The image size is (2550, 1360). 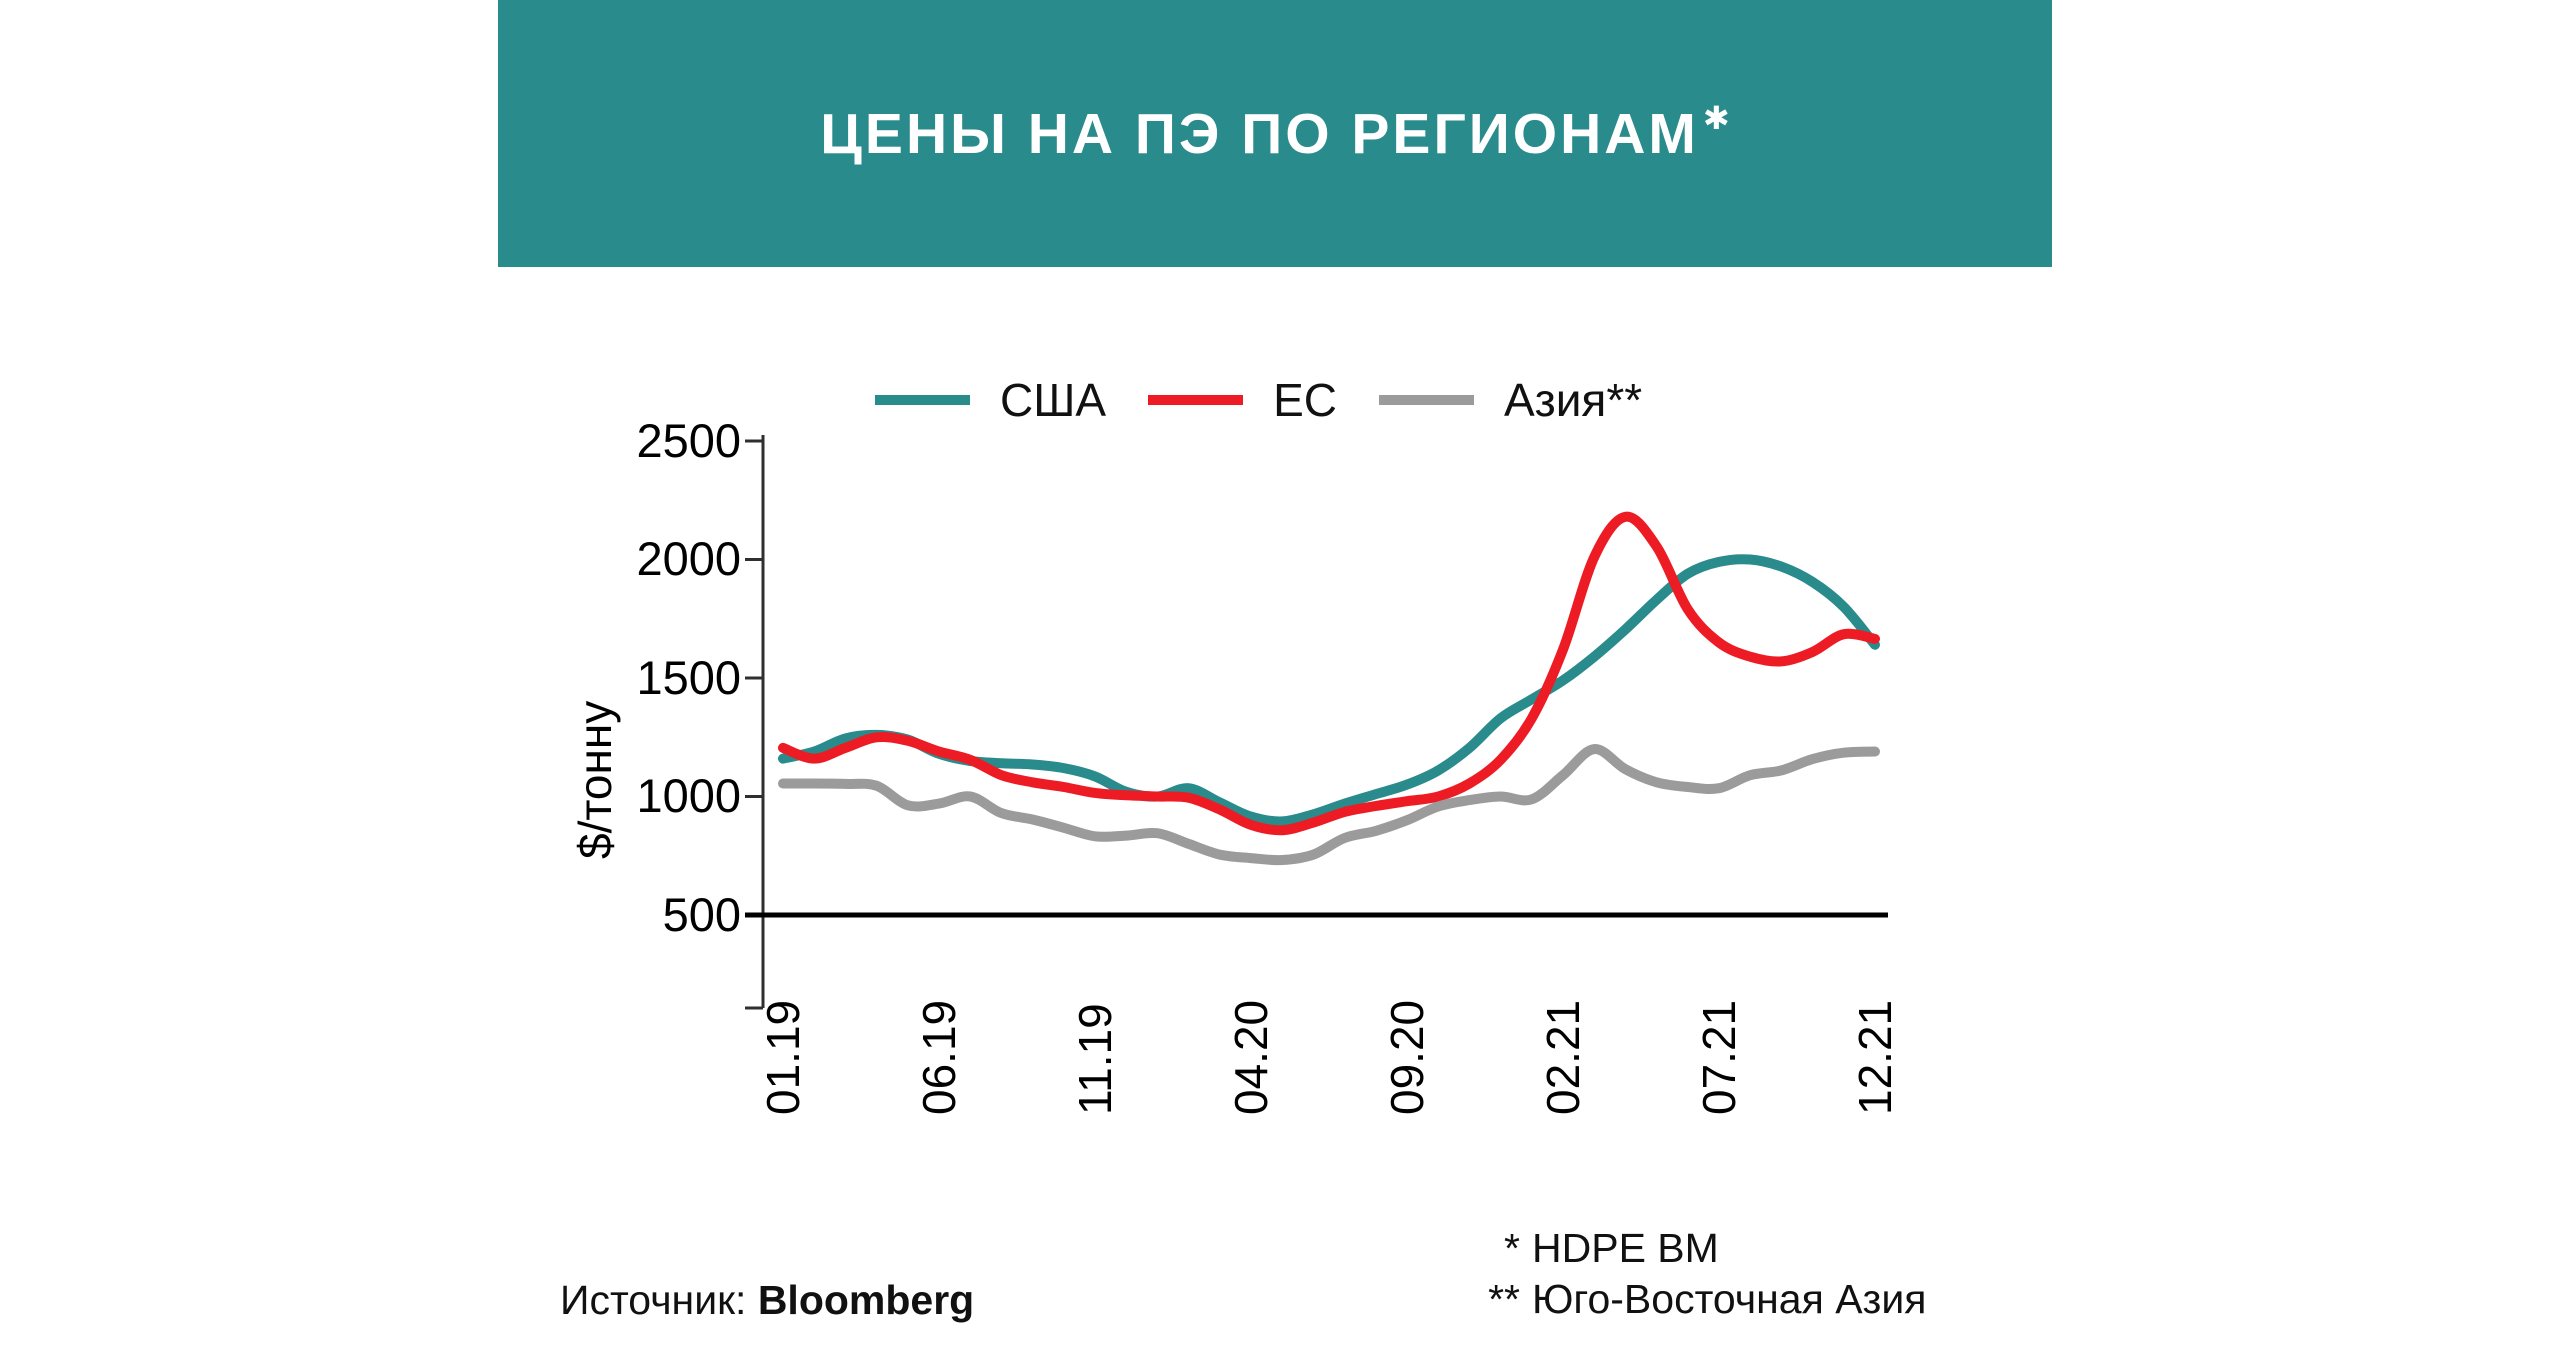 What do you see at coordinates (866, 1300) in the screenshot?
I see `source-value: Bloomberg` at bounding box center [866, 1300].